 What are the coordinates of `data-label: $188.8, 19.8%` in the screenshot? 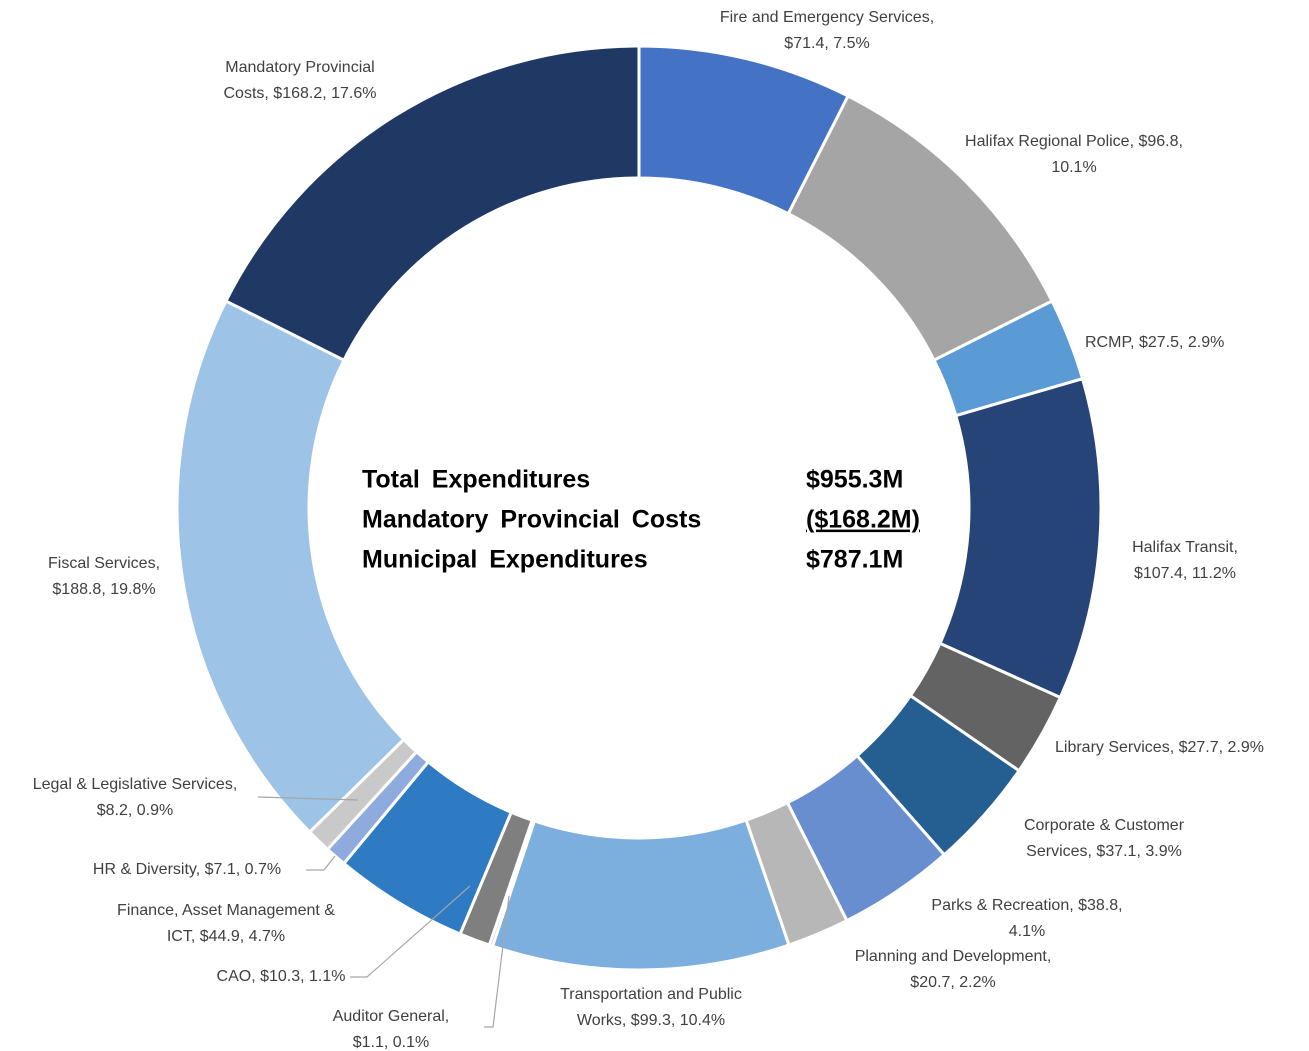 It's located at (103, 589).